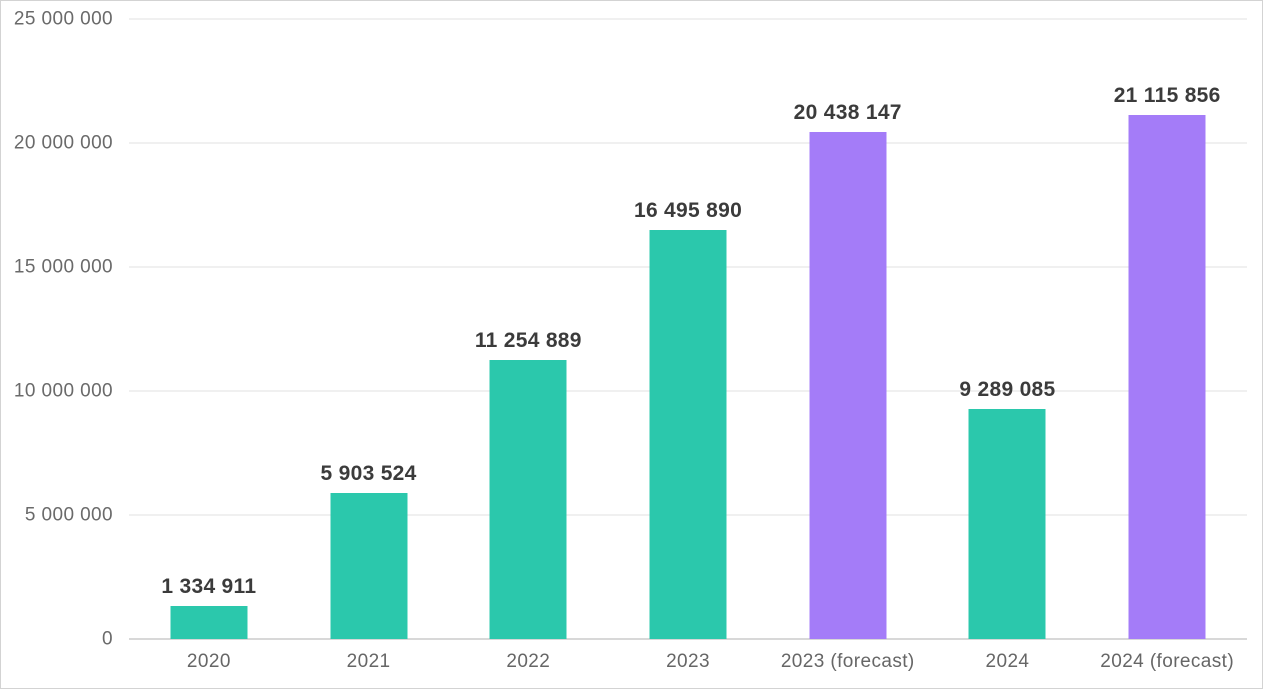 The image size is (1263, 689). What do you see at coordinates (63, 267) in the screenshot?
I see `y-axis-tick-label: 15 000 000` at bounding box center [63, 267].